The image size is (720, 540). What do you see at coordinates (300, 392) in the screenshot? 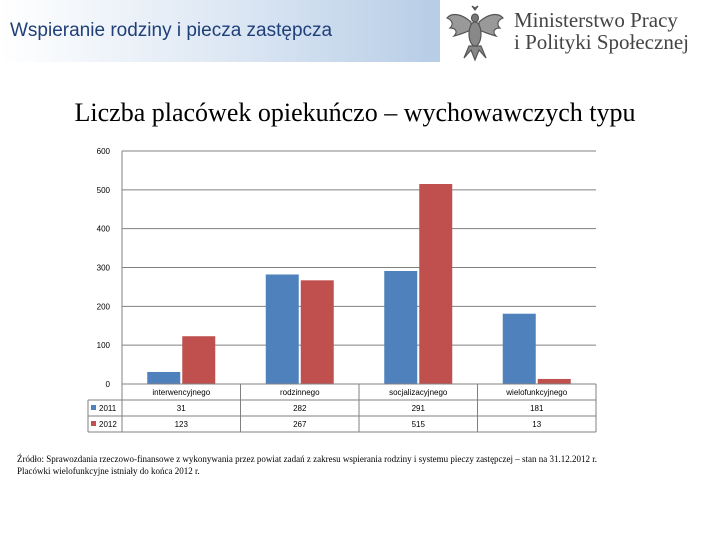
I see `x-category-label: rodzinnego` at bounding box center [300, 392].